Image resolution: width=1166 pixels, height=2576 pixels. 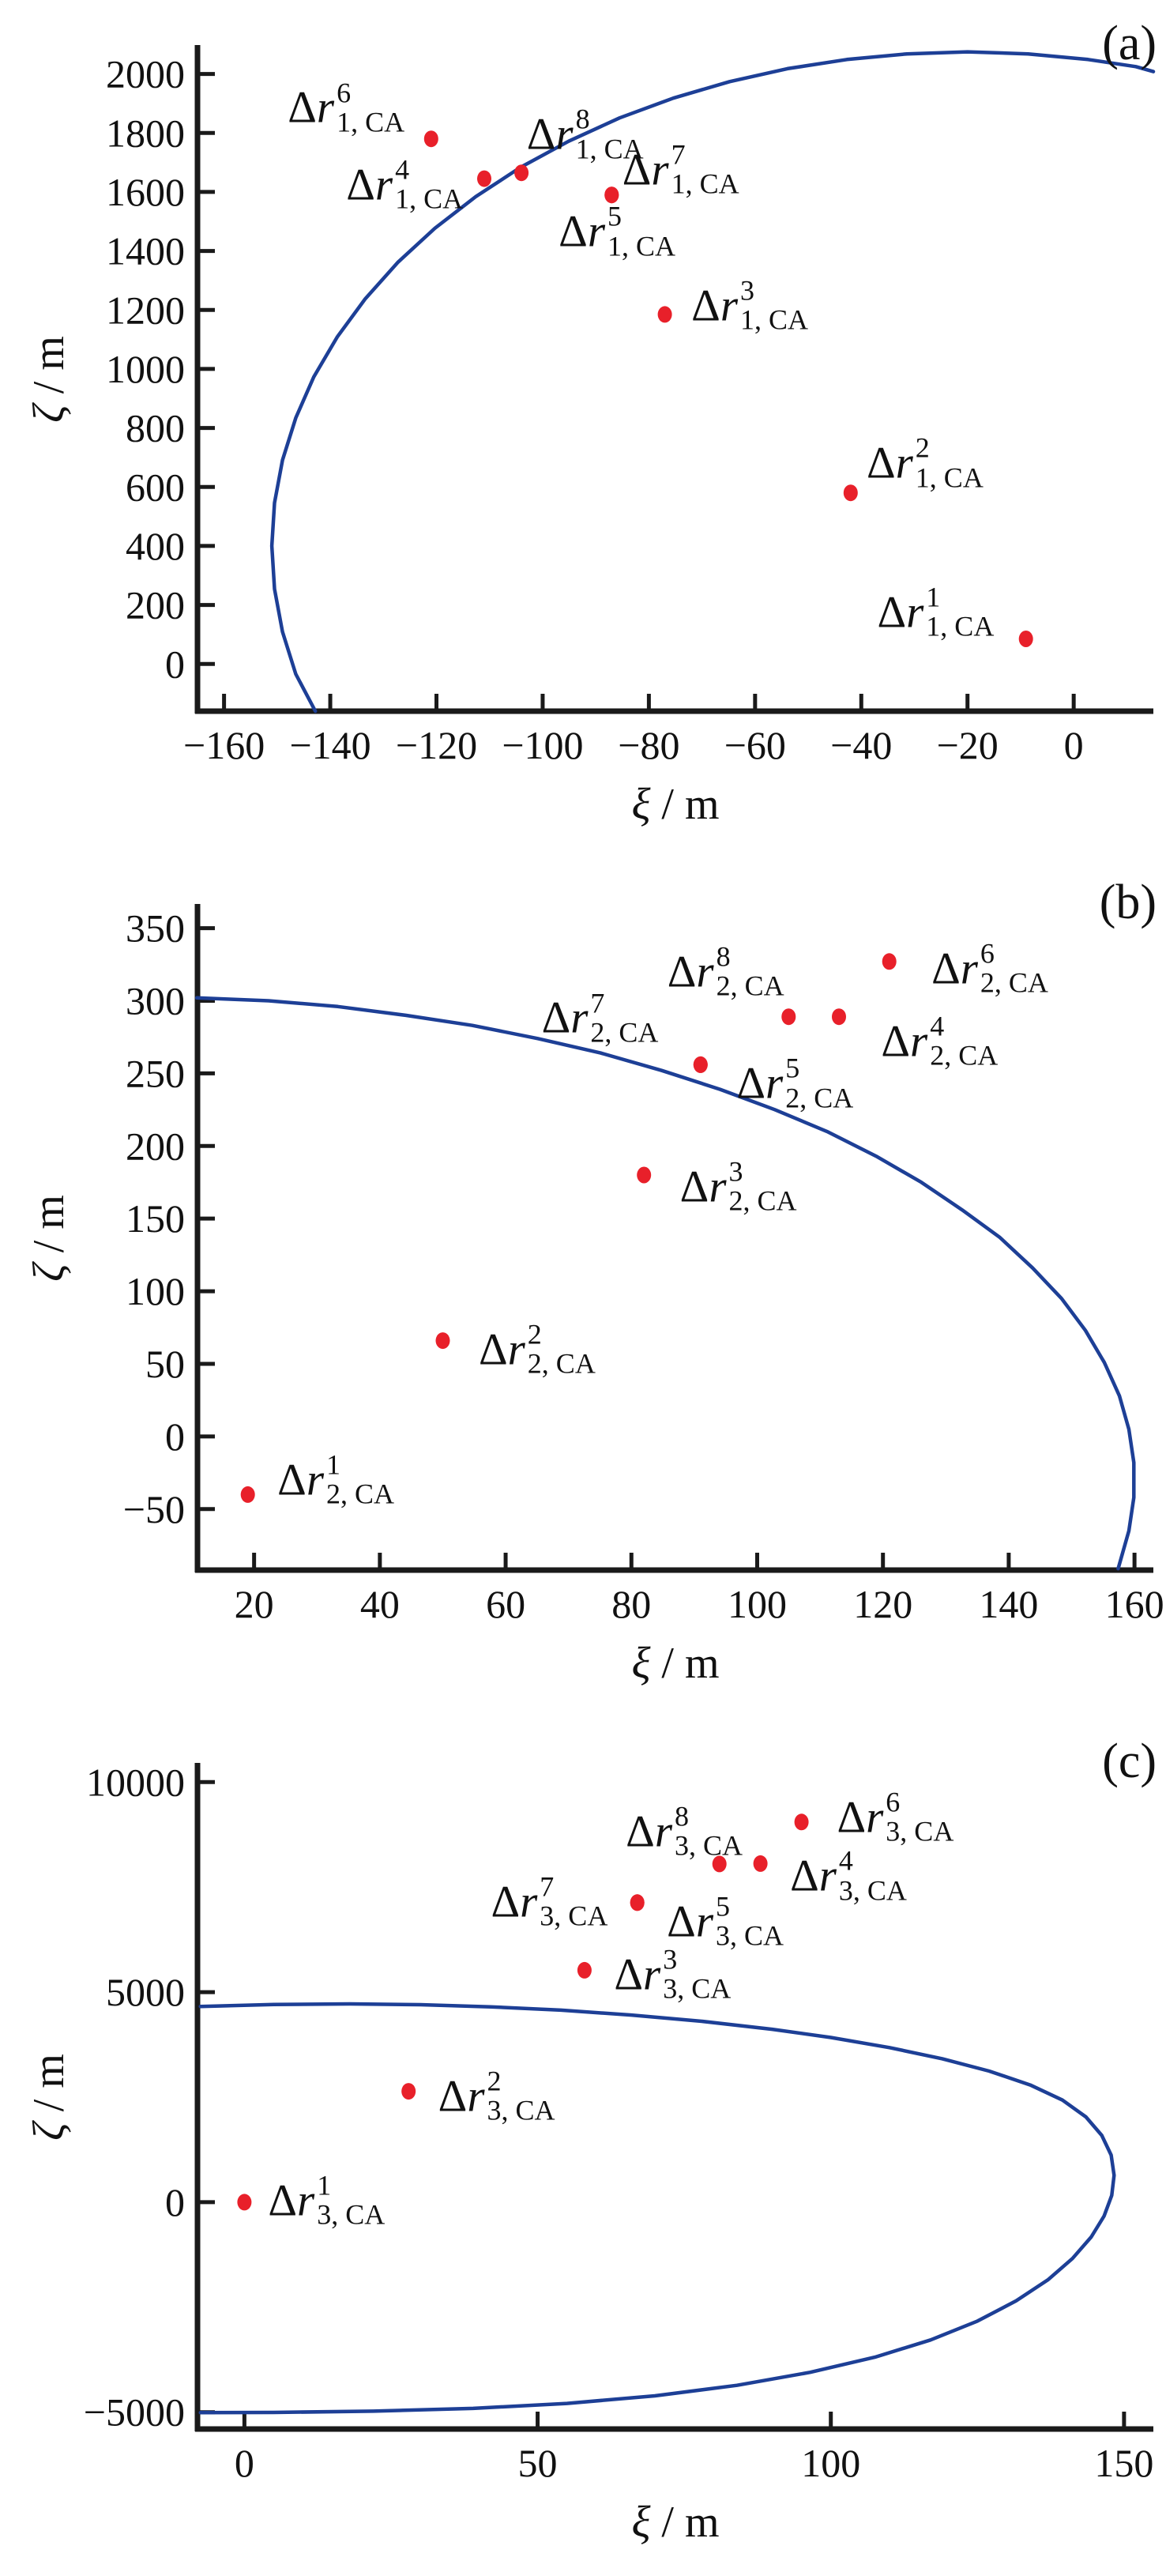 I want to click on x-tick-label: −100, so click(x=542, y=745).